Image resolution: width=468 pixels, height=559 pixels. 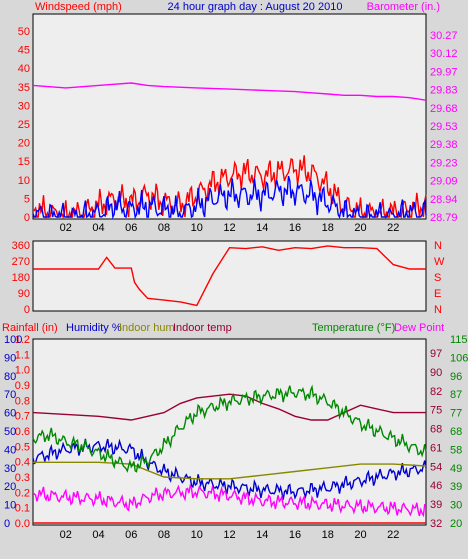 I want to click on humidity-tick-0-10: 0, so click(x=7, y=524).